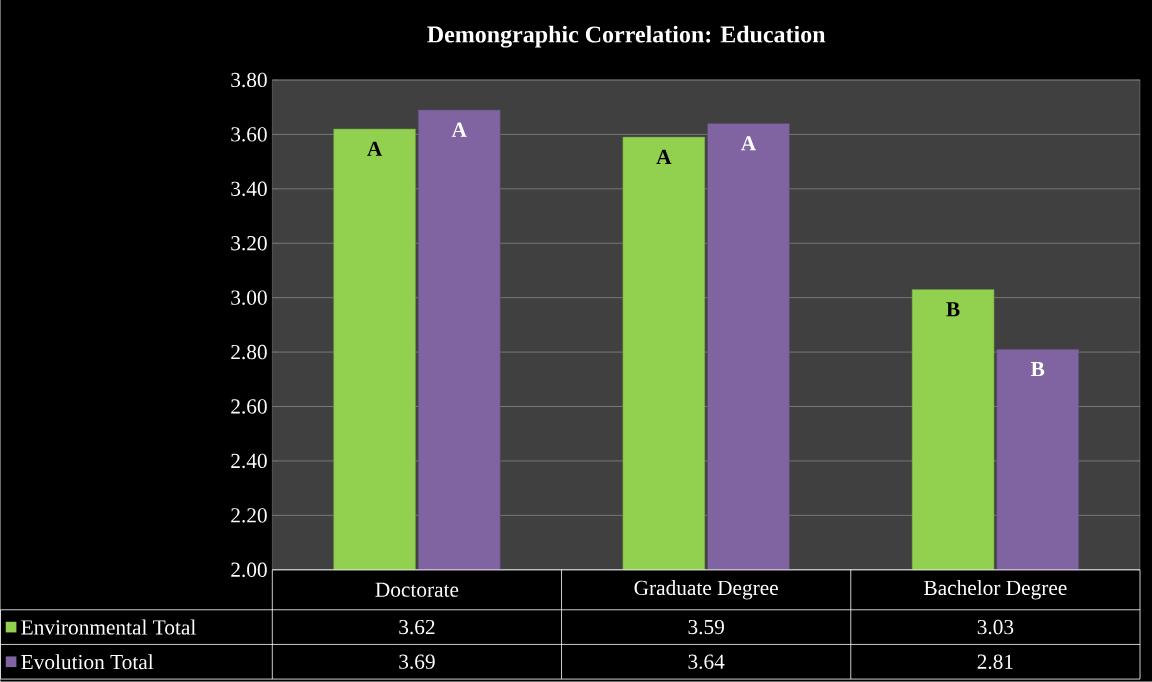 This screenshot has height=682, width=1152. Describe the element at coordinates (87, 662) in the screenshot. I see `legend-label: Evolution Total` at that location.